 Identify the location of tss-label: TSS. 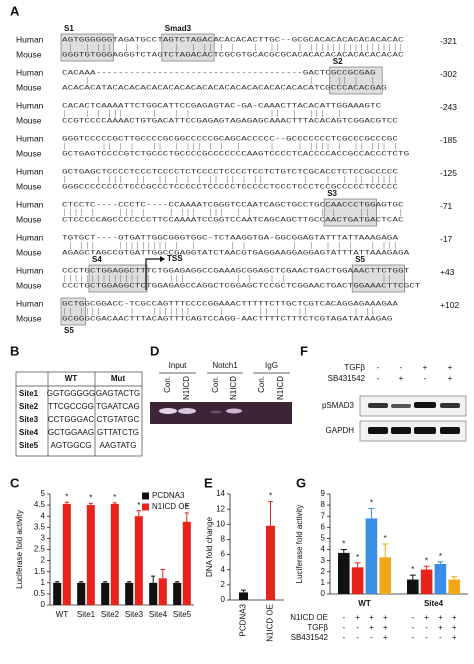
(175, 258).